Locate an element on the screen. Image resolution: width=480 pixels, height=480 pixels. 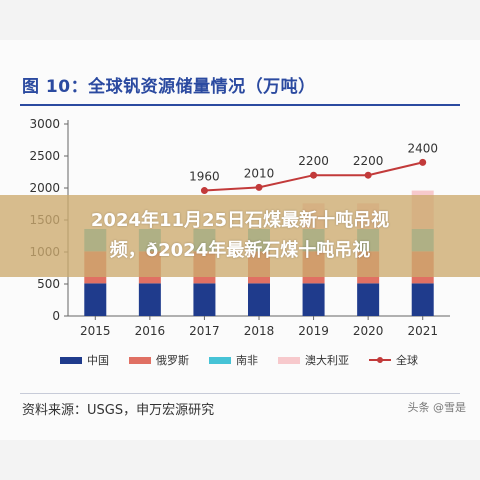
x-tick-label: 2016 is located at coordinates (150, 331).